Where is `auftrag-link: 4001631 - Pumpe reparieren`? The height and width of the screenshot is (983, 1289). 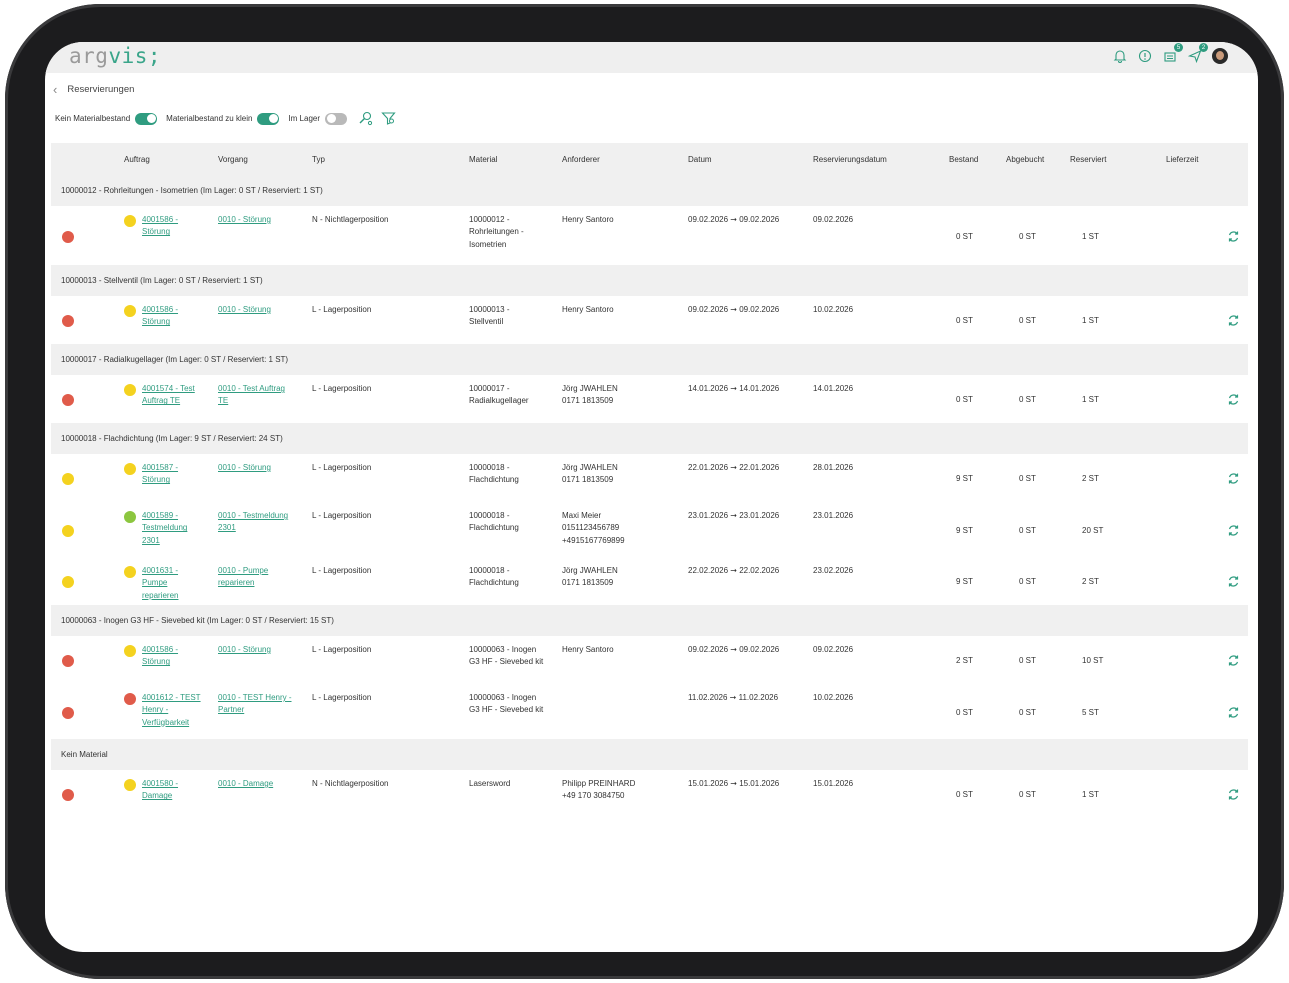
auftrag-link: 4001631 - Pumpe reparieren is located at coordinates (160, 583).